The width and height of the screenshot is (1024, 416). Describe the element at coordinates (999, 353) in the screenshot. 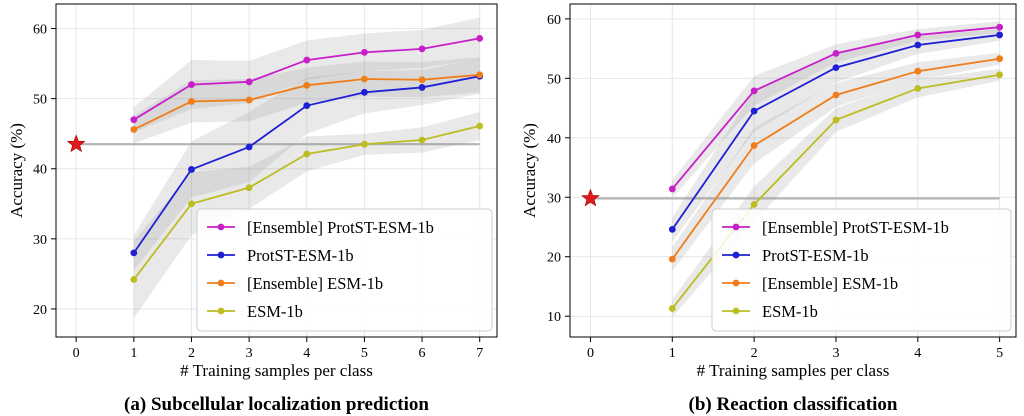

I see `x-tick-label: 5` at that location.